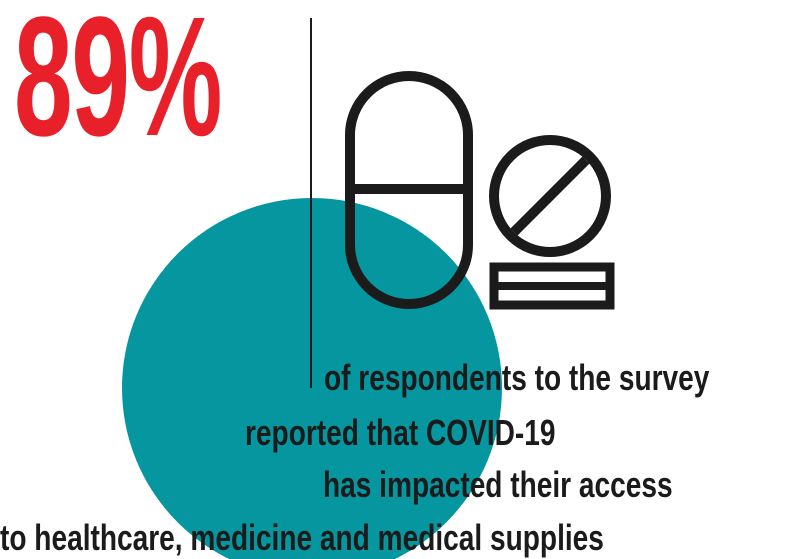 The image size is (795, 559). What do you see at coordinates (517, 377) in the screenshot?
I see `caption-line-1: of respondents to the survey` at bounding box center [517, 377].